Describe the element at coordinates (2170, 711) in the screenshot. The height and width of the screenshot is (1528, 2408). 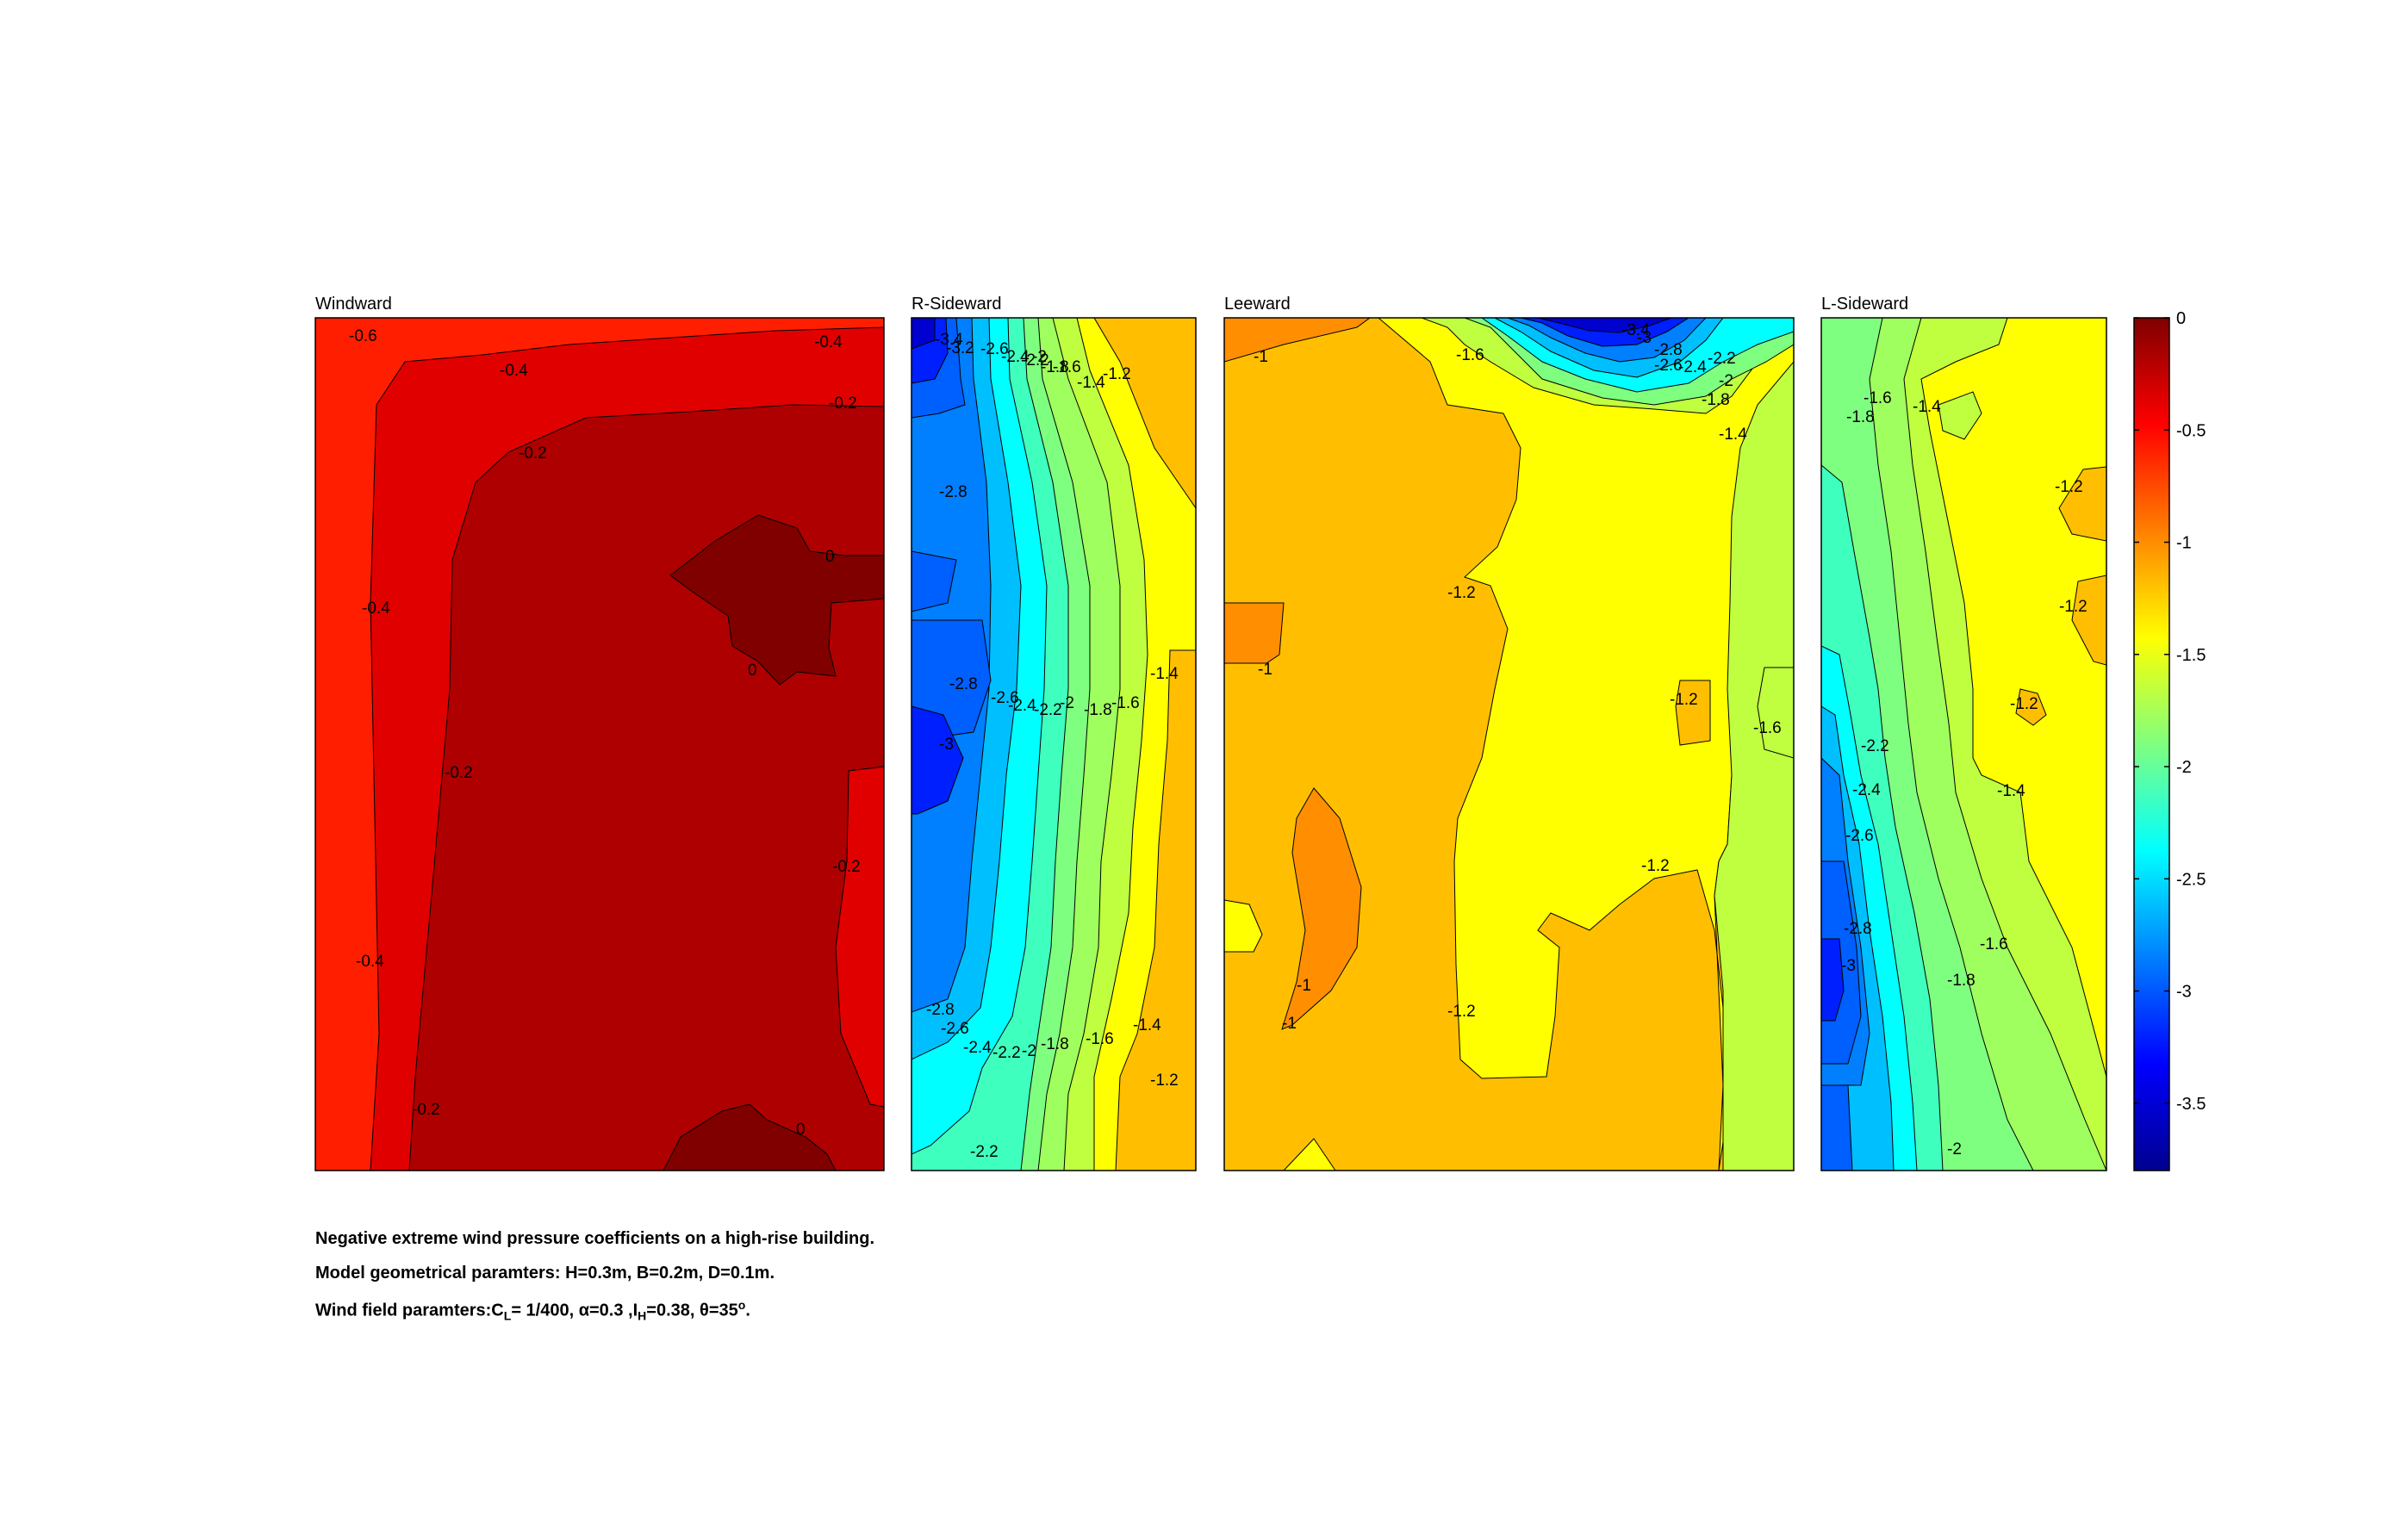
I see `colorbar-ticks: 0 -0.5 -1 -1.5 -2 -2.5 -3 -3.5` at that location.